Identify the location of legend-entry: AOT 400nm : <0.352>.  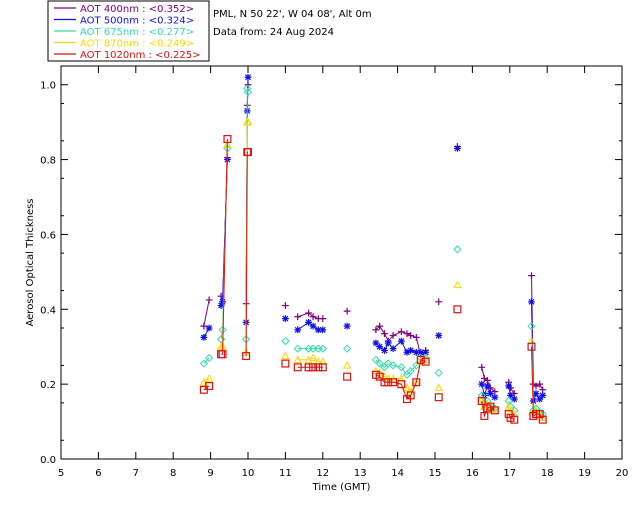
(137, 9).